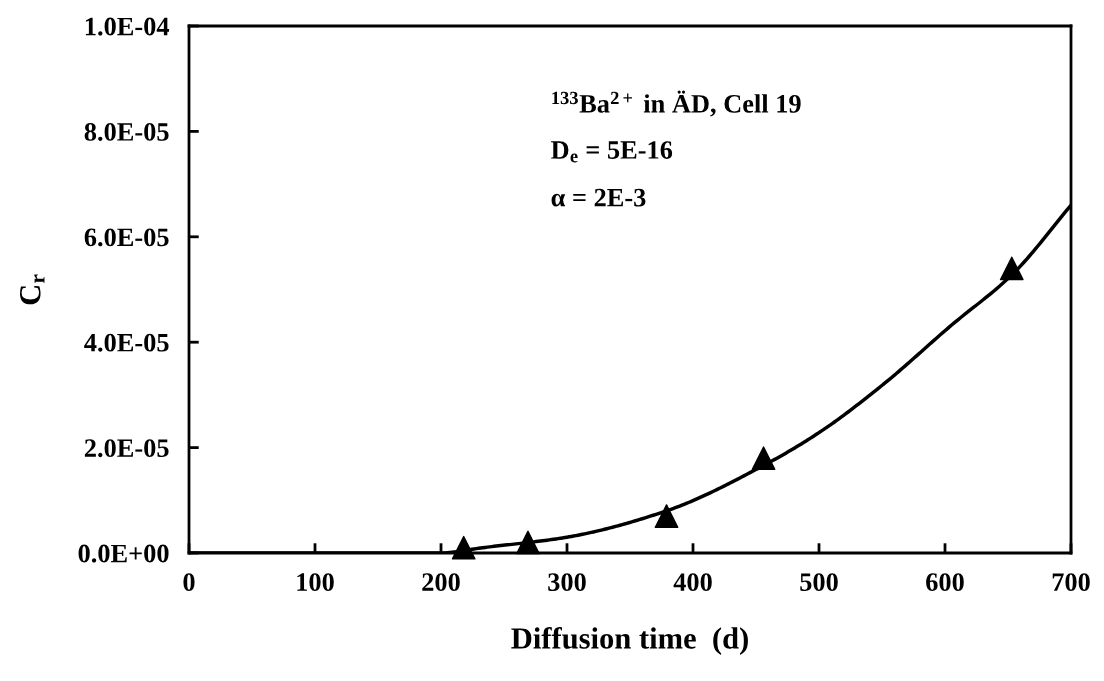 The image size is (1104, 681). I want to click on annotation: α = 2E-3, so click(598, 197).